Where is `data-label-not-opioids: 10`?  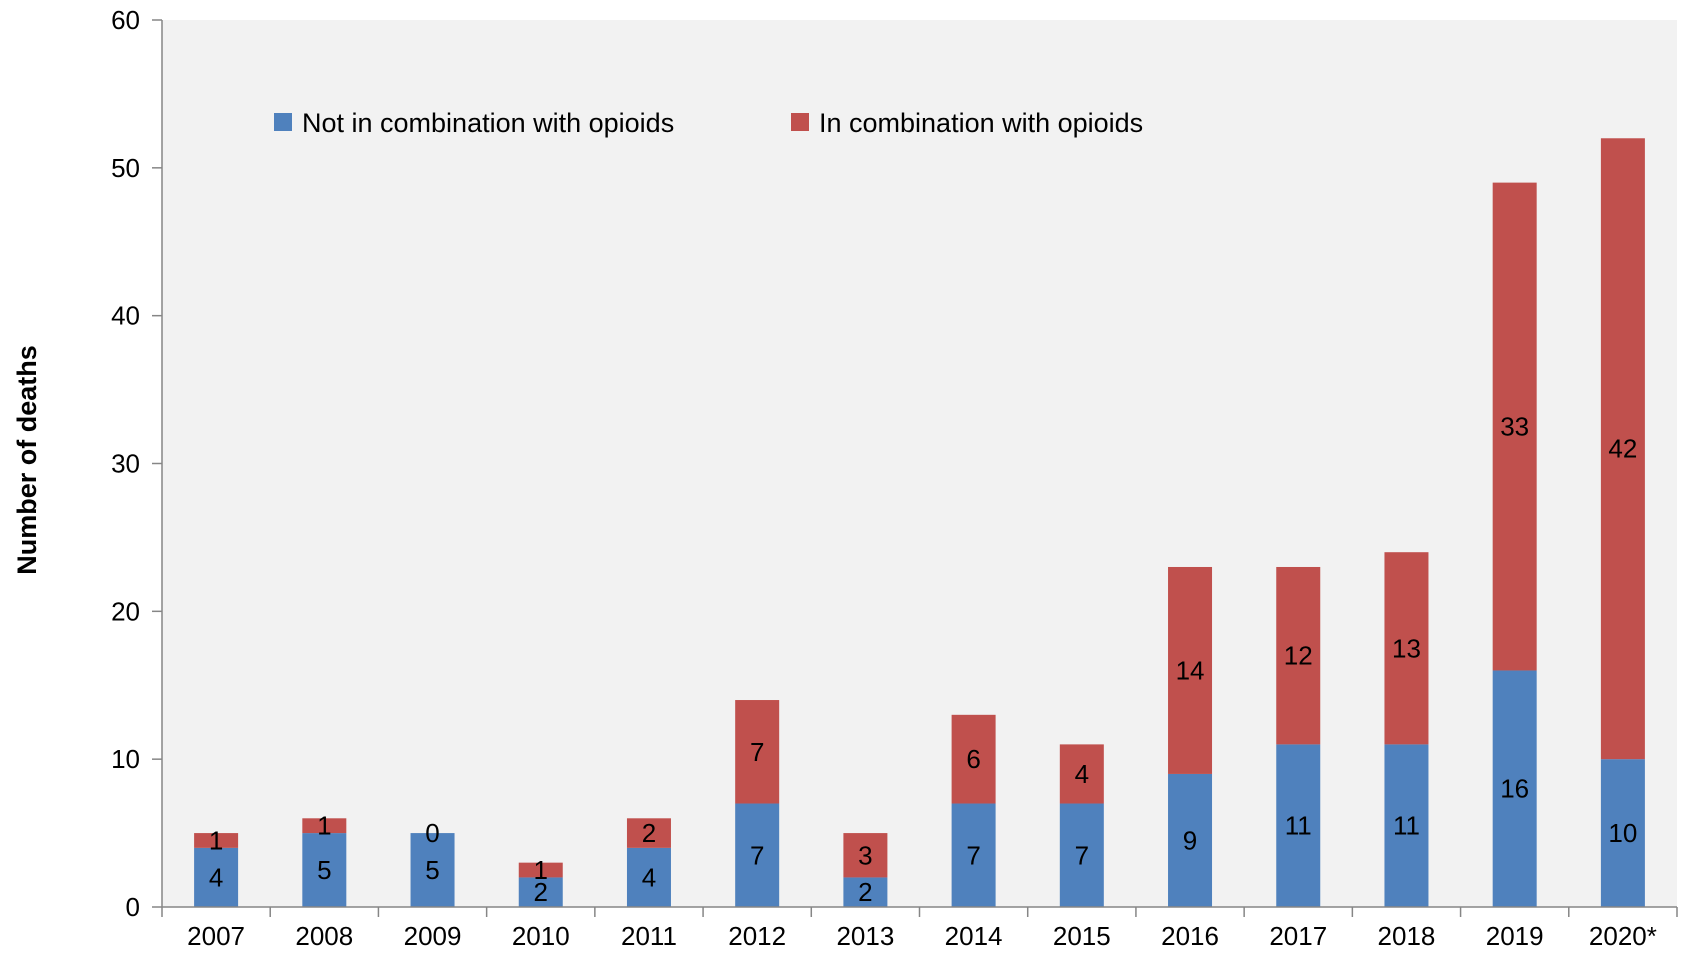 data-label-not-opioids: 10 is located at coordinates (1622, 833).